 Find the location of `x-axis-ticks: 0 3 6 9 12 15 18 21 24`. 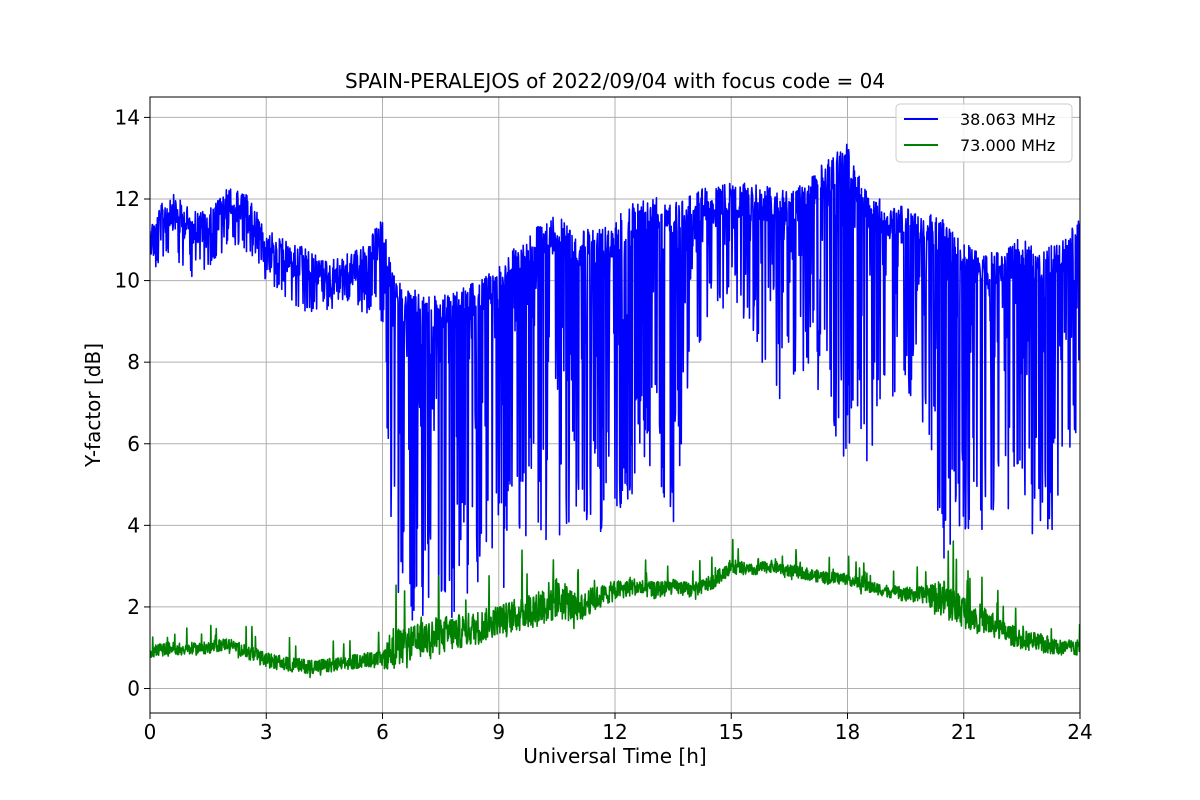

x-axis-ticks: 0 3 6 9 12 15 18 21 24 is located at coordinates (618, 728).